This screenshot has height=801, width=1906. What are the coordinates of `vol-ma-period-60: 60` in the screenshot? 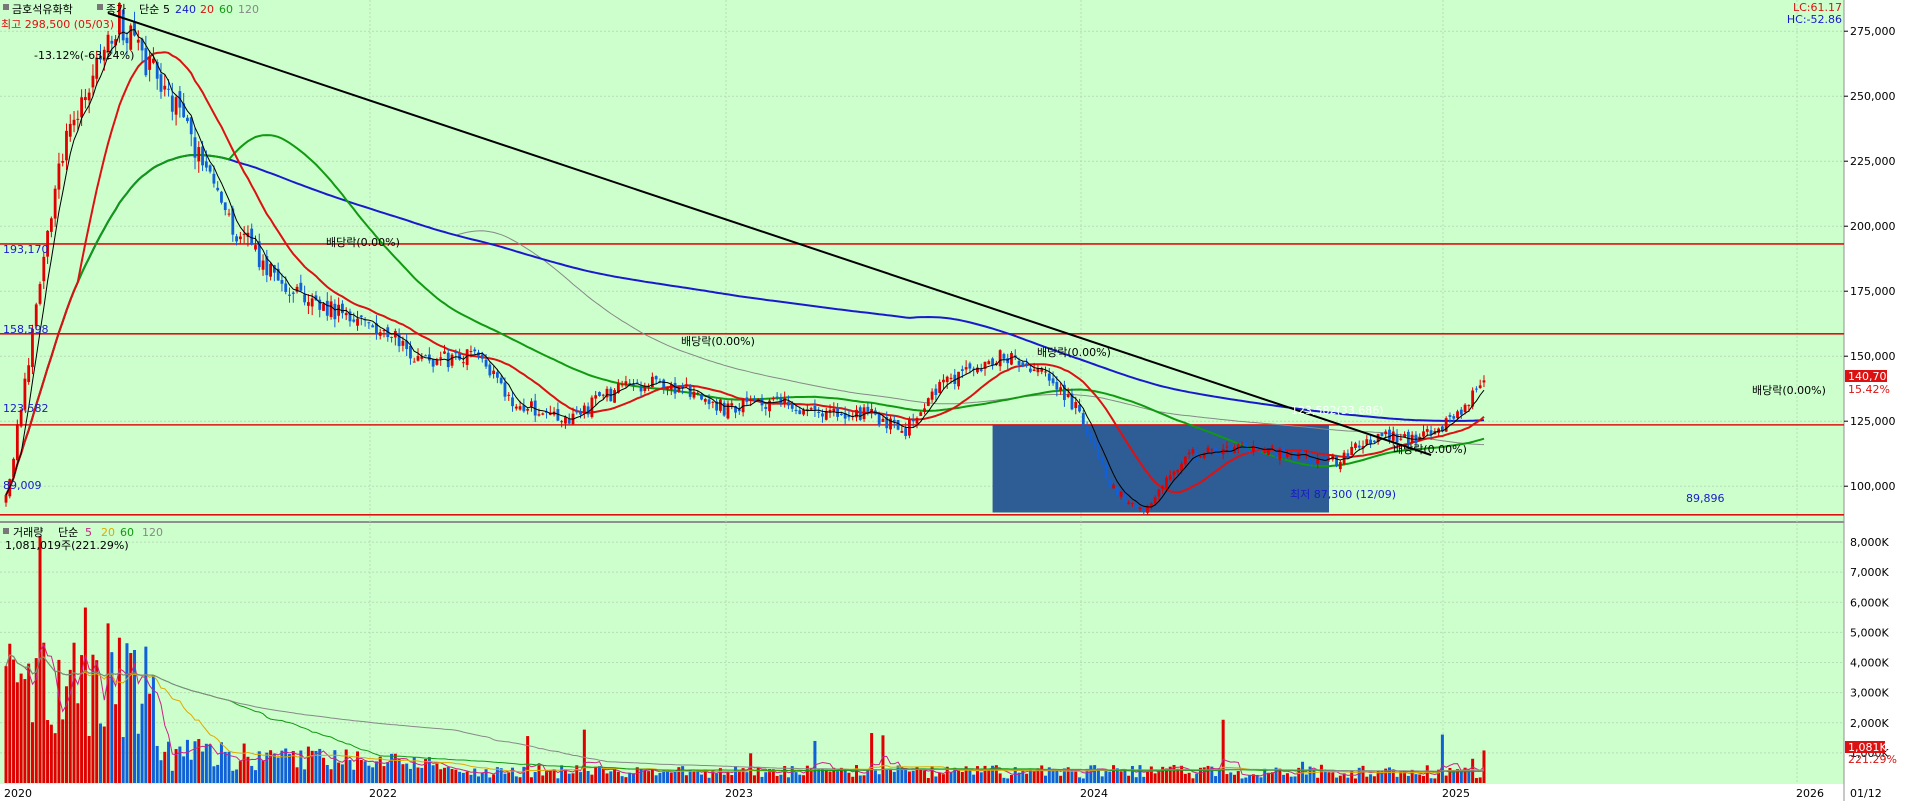 It's located at (127, 532).